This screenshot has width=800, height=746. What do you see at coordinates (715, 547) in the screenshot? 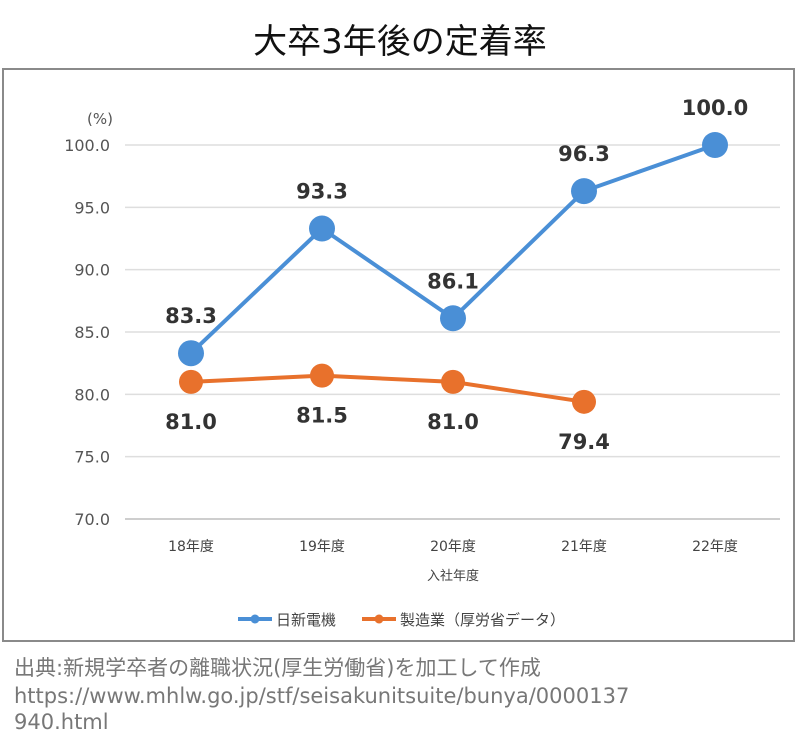
I see `x-tick-label: 22年度` at bounding box center [715, 547].